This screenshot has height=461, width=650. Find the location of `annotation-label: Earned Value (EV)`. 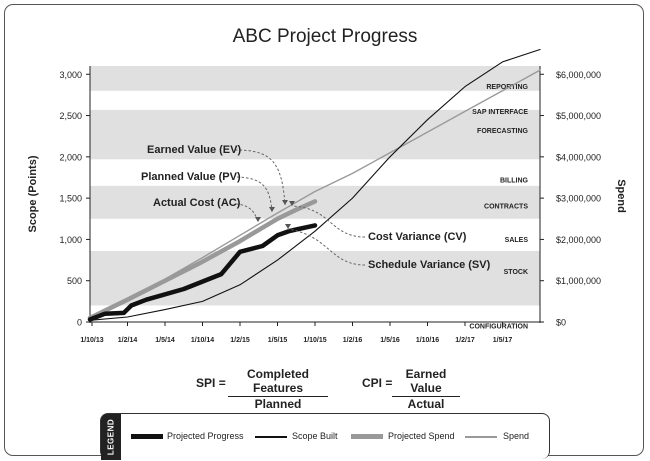

annotation-label: Earned Value (EV) is located at coordinates (194, 150).